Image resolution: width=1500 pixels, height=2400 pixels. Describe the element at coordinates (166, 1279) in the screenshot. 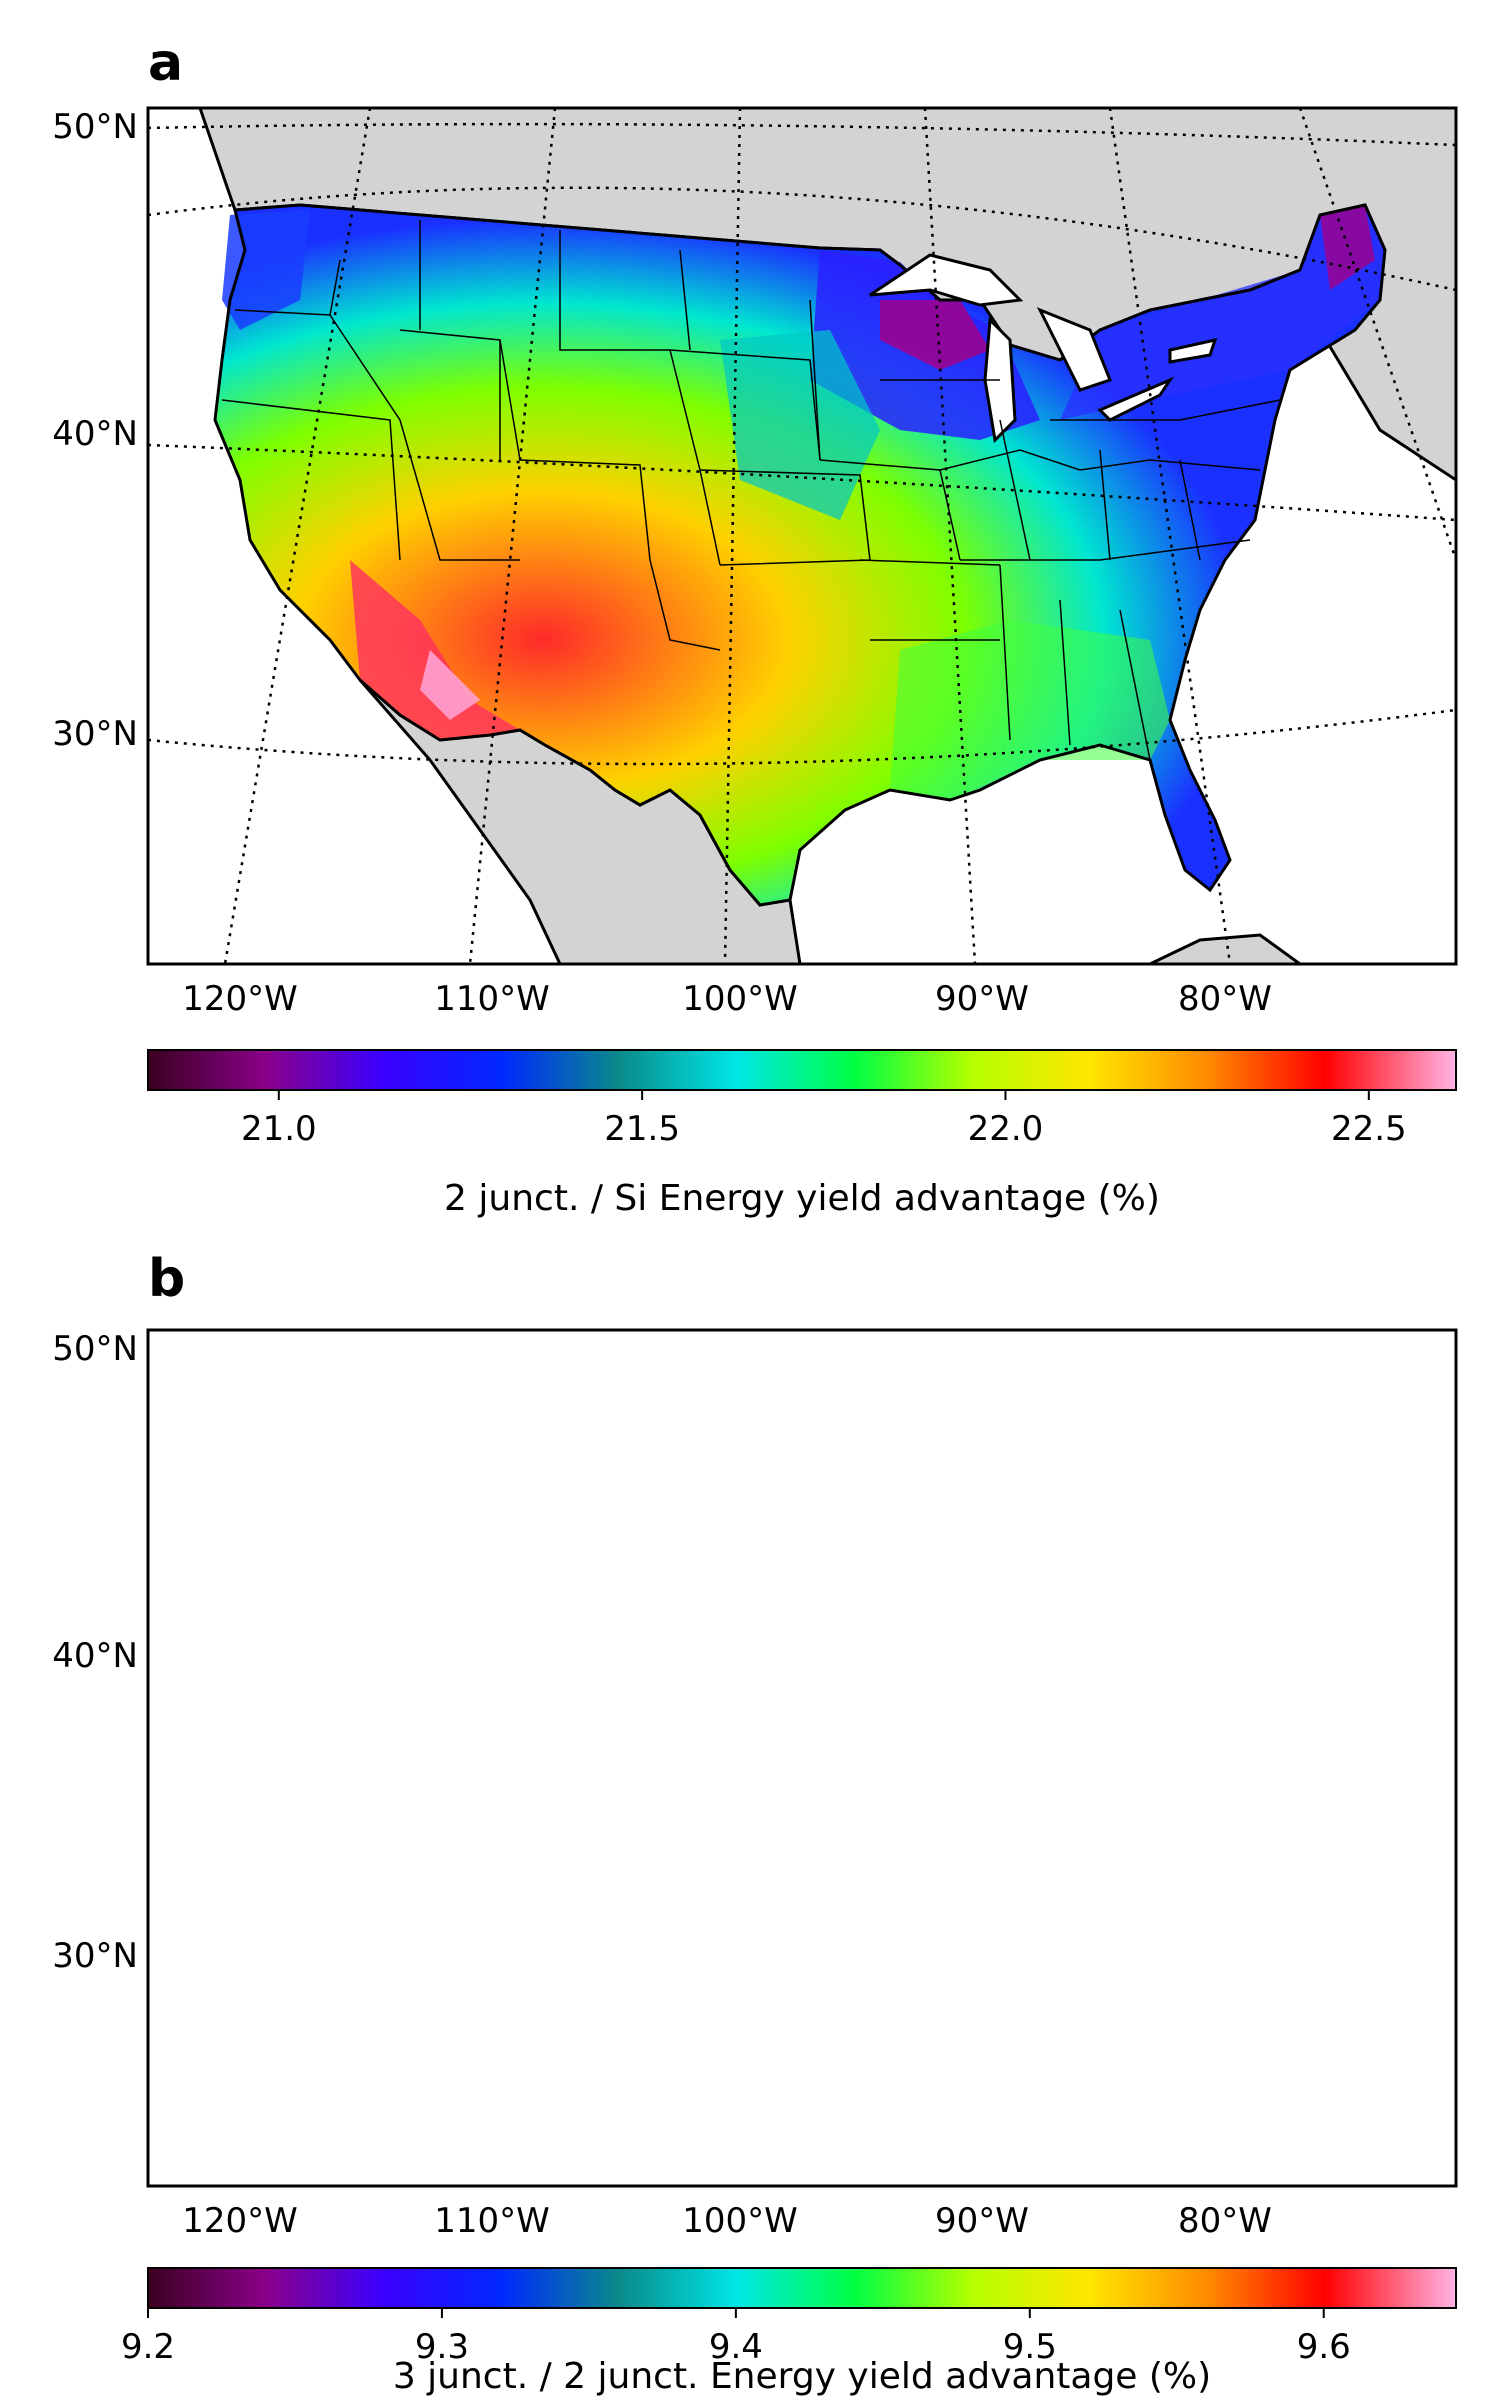

I see `panel-letter-b: b` at that location.